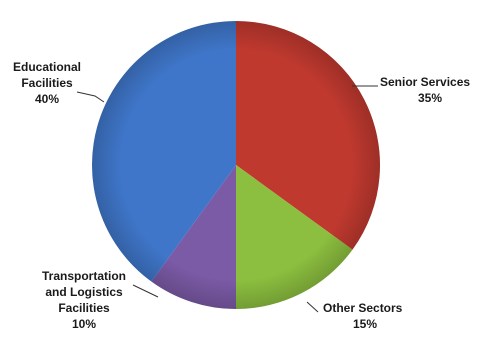 The image size is (477, 341). I want to click on leader-line-other-sectors, so click(312, 307).